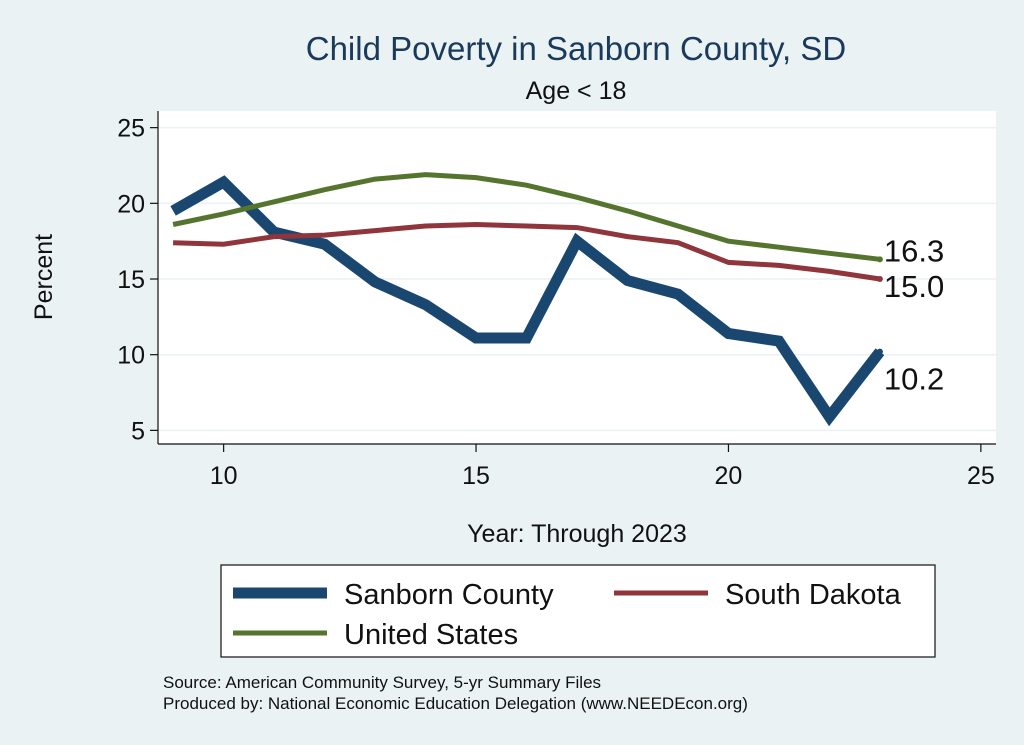  Describe the element at coordinates (729, 476) in the screenshot. I see `x-tick-label-20: 20` at that location.